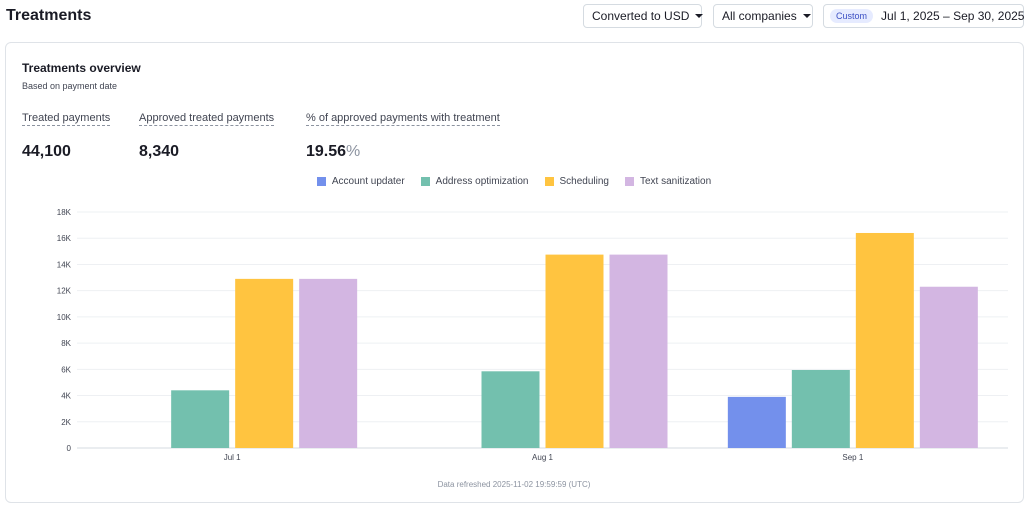 This screenshot has height=505, width=1028. I want to click on page-title: Treatments, so click(49, 15).